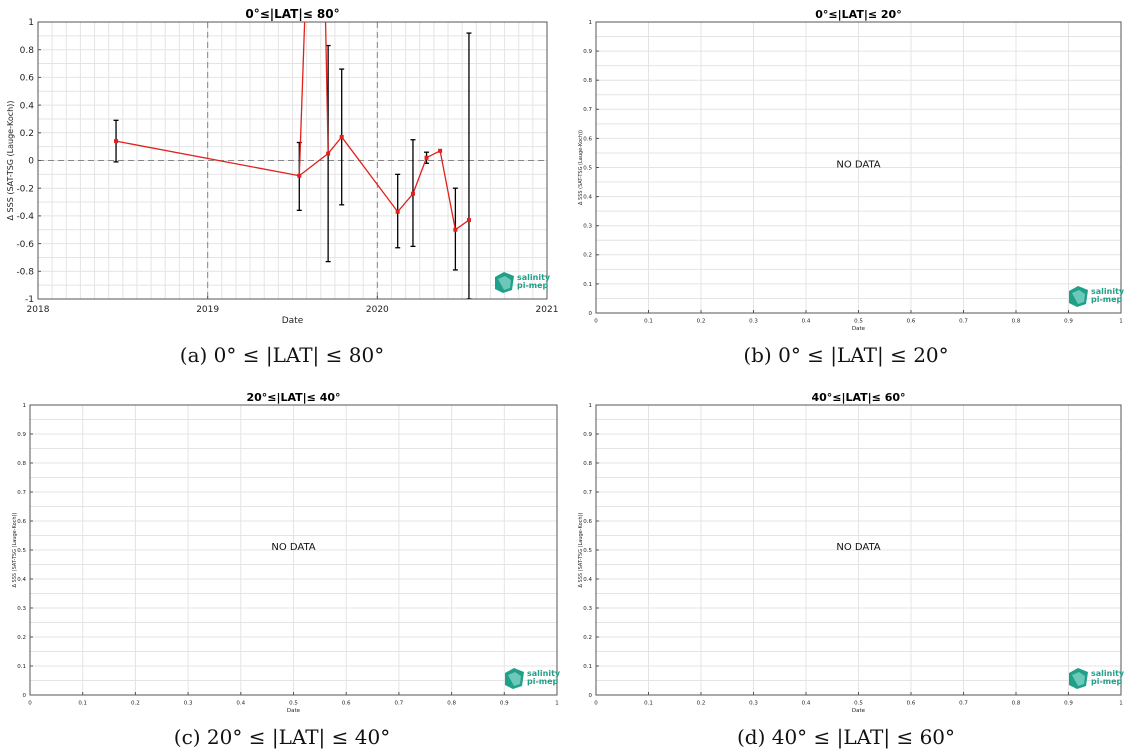 This screenshot has height=755, width=1128. Describe the element at coordinates (38, 310) in the screenshot. I see `x-tick-label: 2018` at that location.